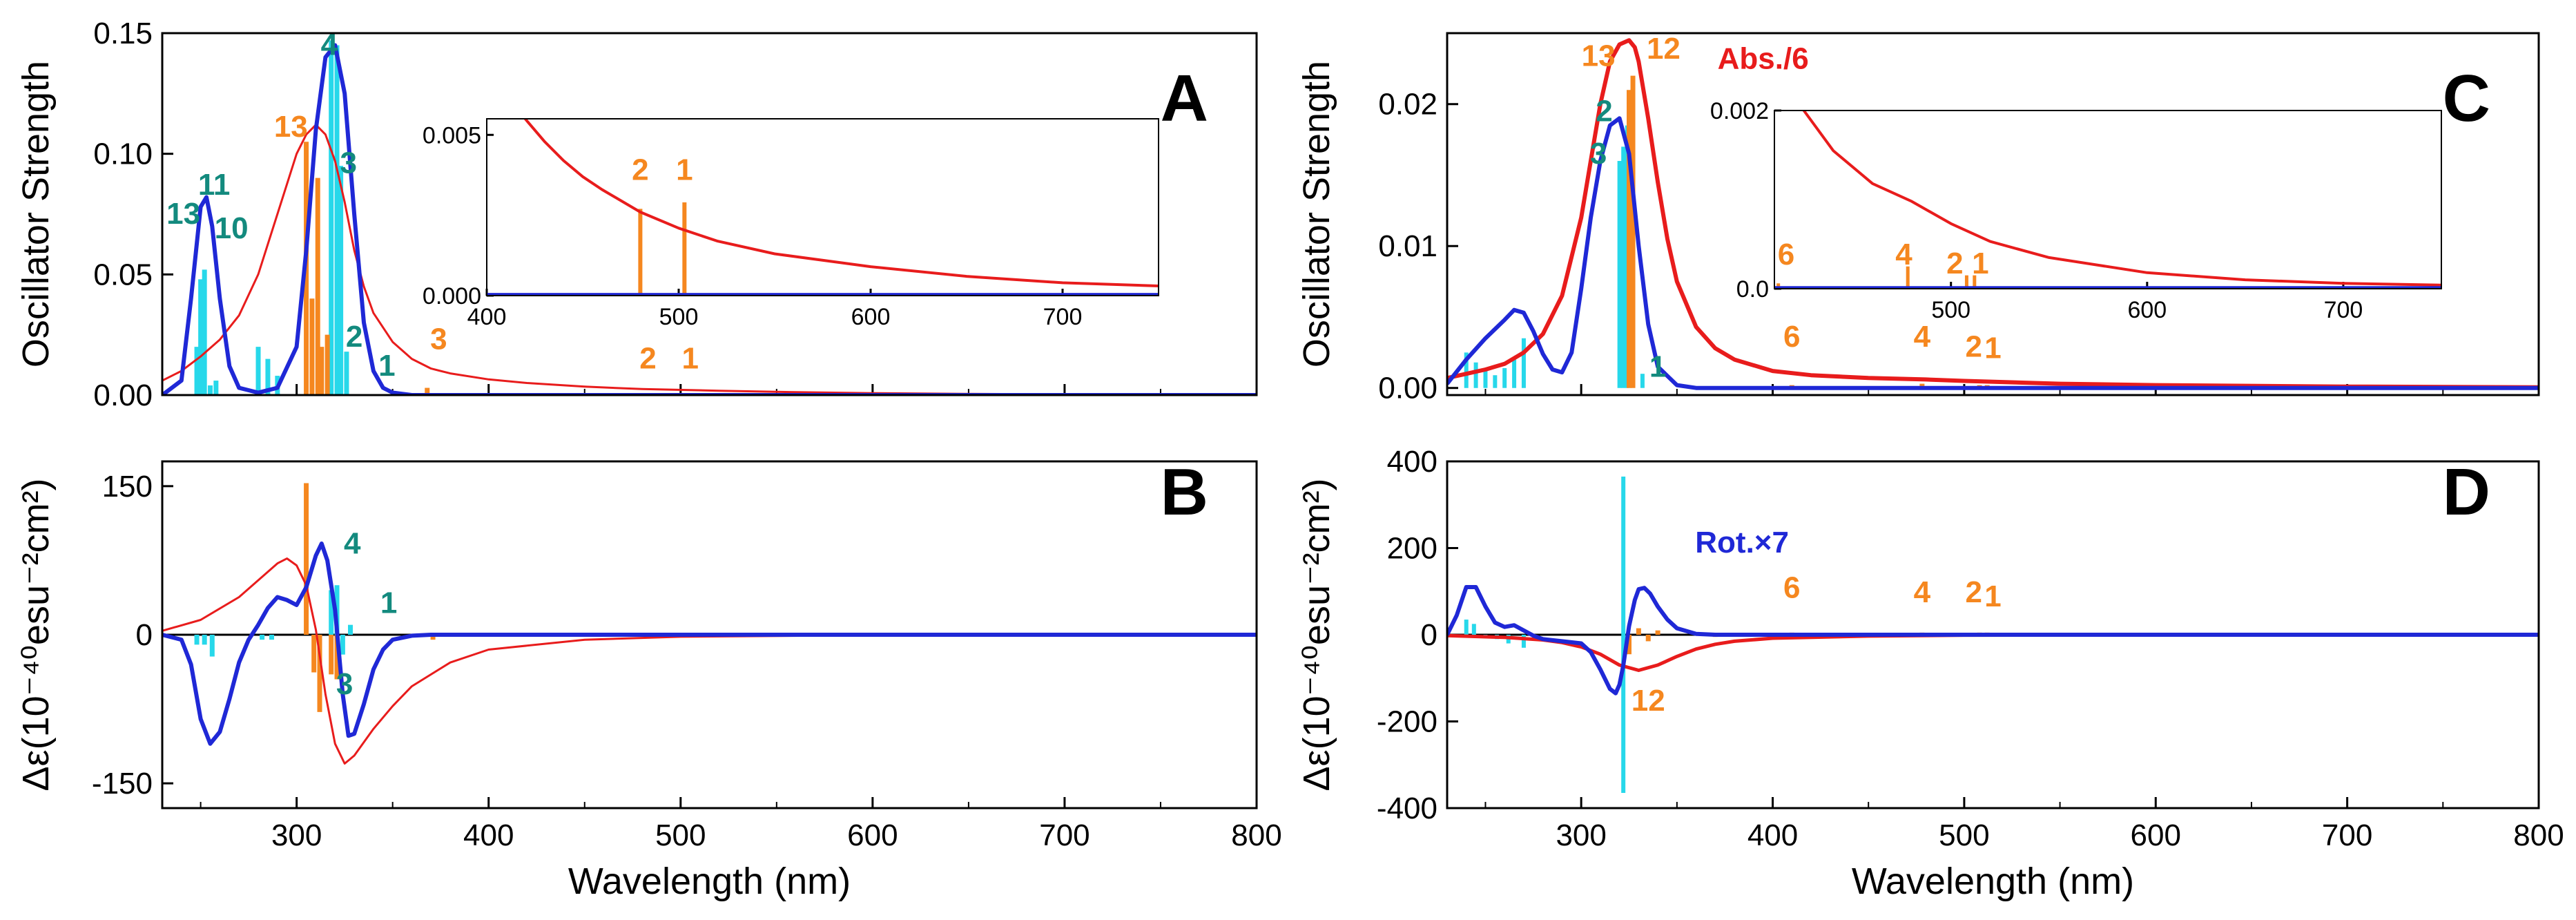 The width and height of the screenshot is (2576, 920). What do you see at coordinates (452, 135) in the screenshot?
I see `inset-y-tick-label: 0.005` at bounding box center [452, 135].